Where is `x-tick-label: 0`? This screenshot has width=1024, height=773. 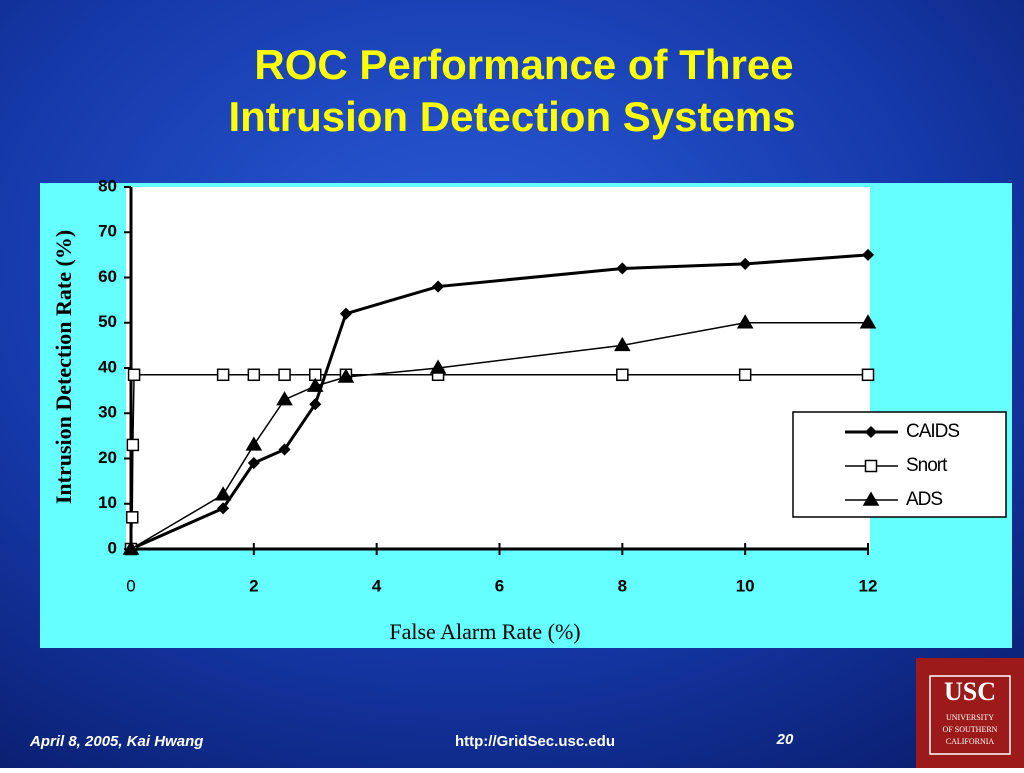 x-tick-label: 0 is located at coordinates (130, 585).